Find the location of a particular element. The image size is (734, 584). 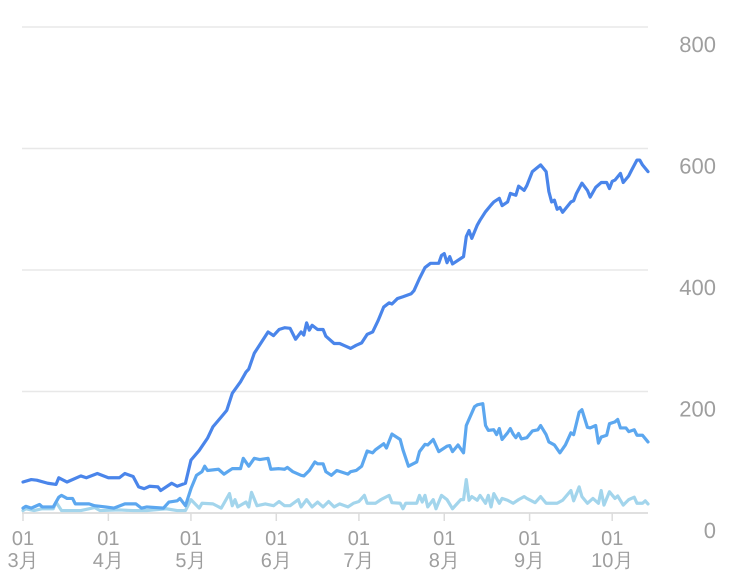

x-tick-label: 01 6月 is located at coordinates (276, 550).